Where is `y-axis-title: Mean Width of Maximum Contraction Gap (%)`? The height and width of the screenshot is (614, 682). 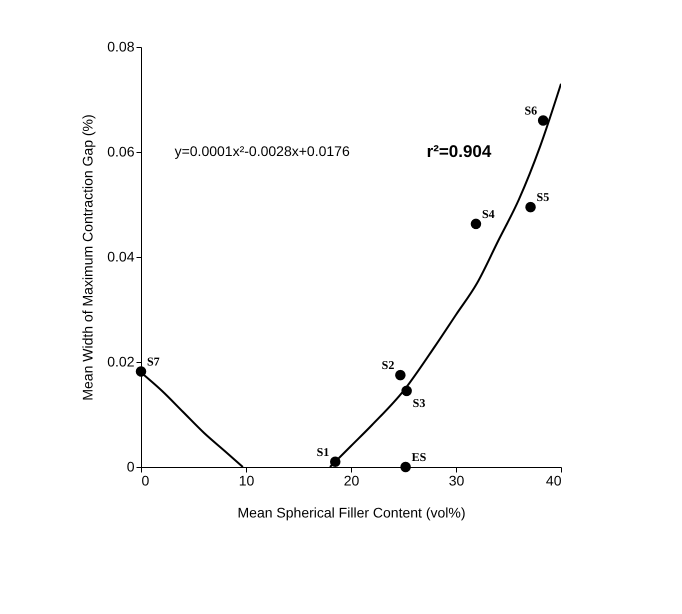 y-axis-title: Mean Width of Maximum Contraction Gap (%) is located at coordinates (87, 257).